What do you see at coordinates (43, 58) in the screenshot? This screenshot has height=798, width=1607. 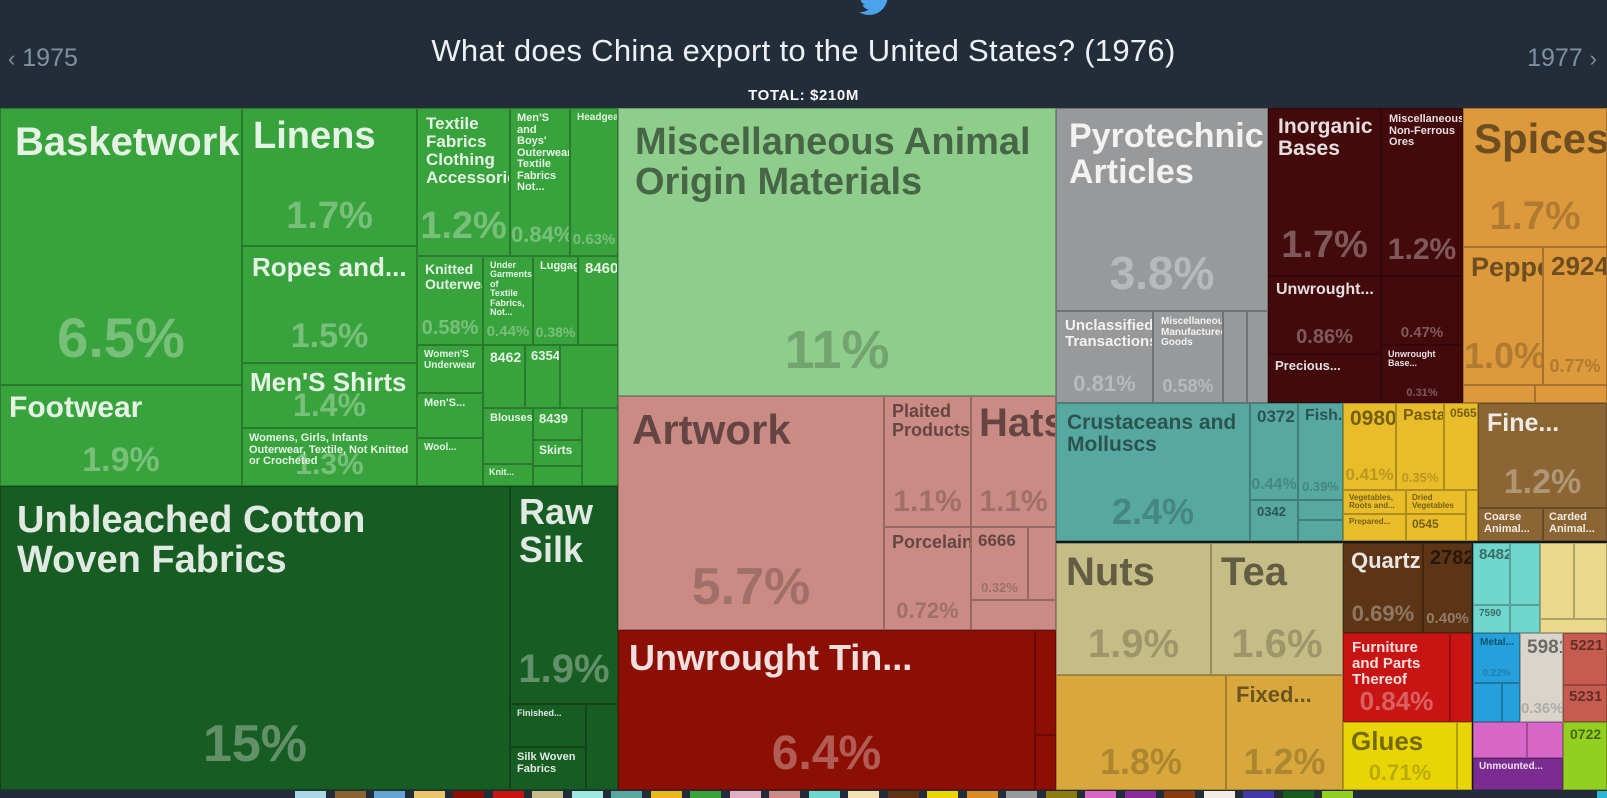 I see `prev-year-button: ‹ 1975` at bounding box center [43, 58].